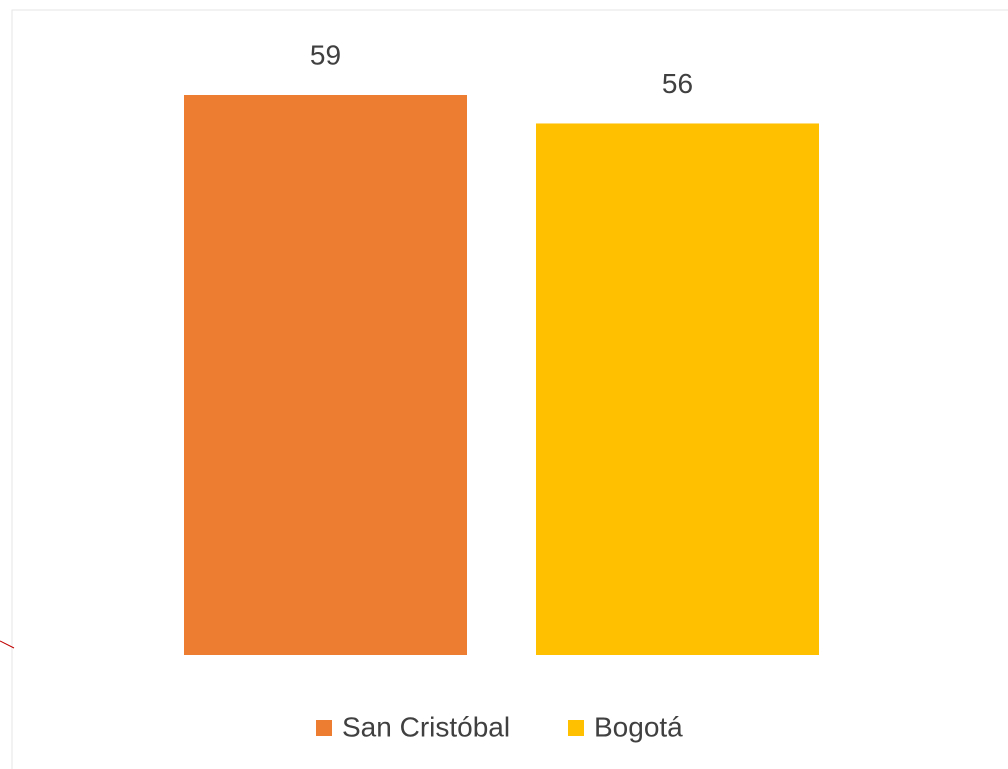  I want to click on data-label: 56, so click(677, 83).